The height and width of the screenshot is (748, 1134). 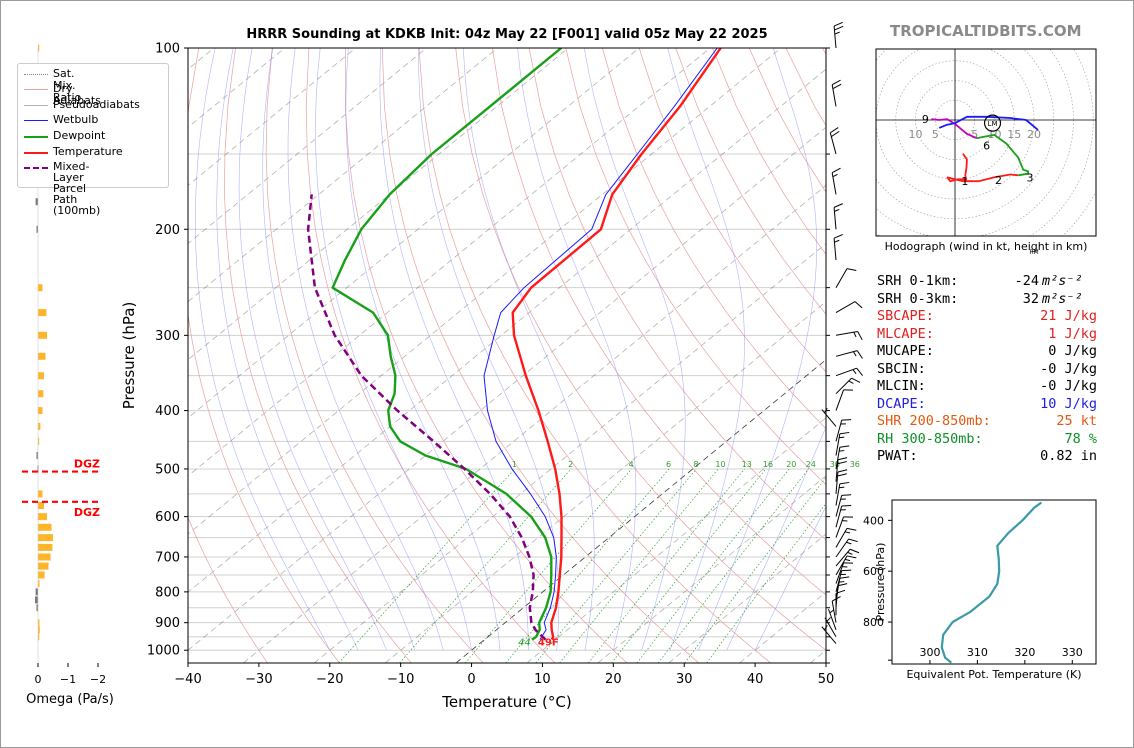 What do you see at coordinates (873, 520) in the screenshot?
I see `thetae-ytick-label: 400` at bounding box center [873, 520].